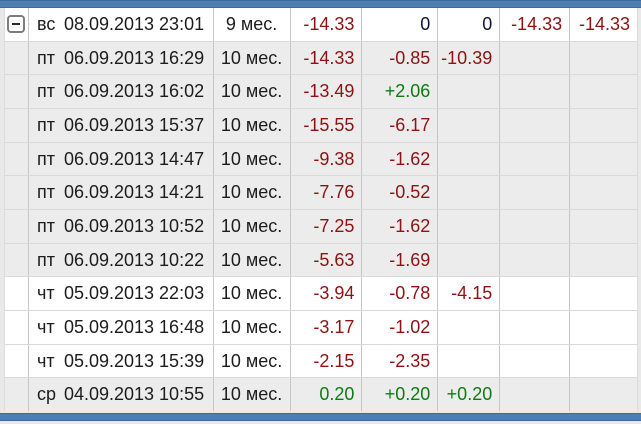  What do you see at coordinates (400, 125) in the screenshot?
I see `cell-value-2: -6.17` at bounding box center [400, 125].